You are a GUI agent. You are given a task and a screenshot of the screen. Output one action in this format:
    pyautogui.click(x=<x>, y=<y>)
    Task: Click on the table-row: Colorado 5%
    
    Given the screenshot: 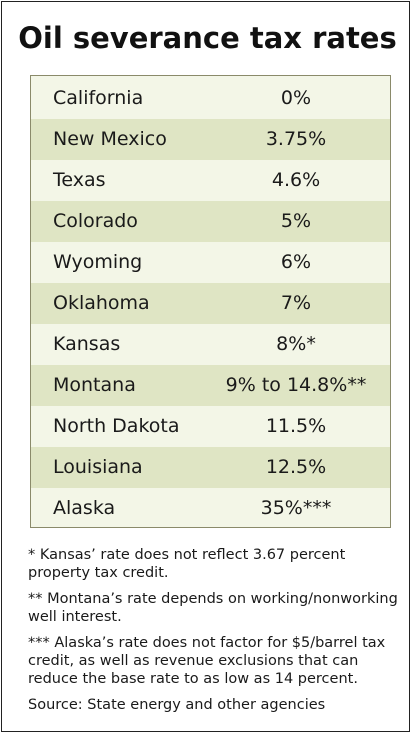 What is the action you would take?
    pyautogui.click(x=210, y=221)
    